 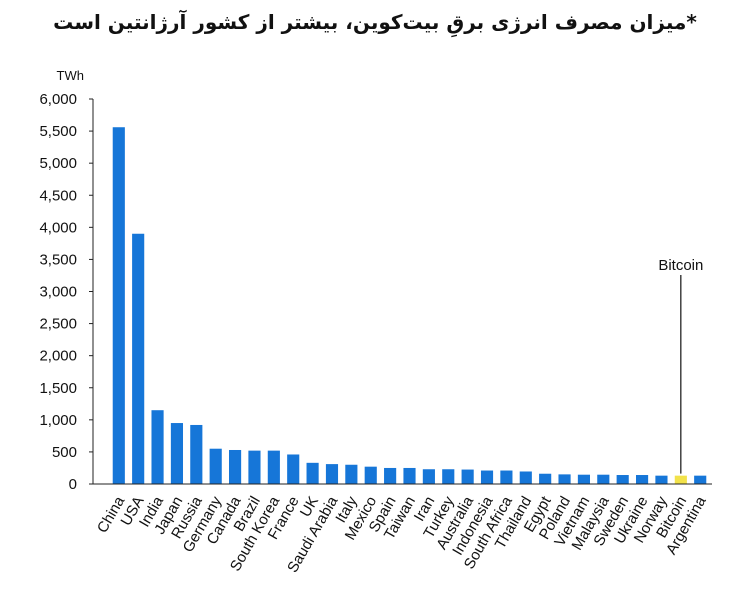 What do you see at coordinates (58, 356) in the screenshot?
I see `y-tick-label: 2,000` at bounding box center [58, 356].